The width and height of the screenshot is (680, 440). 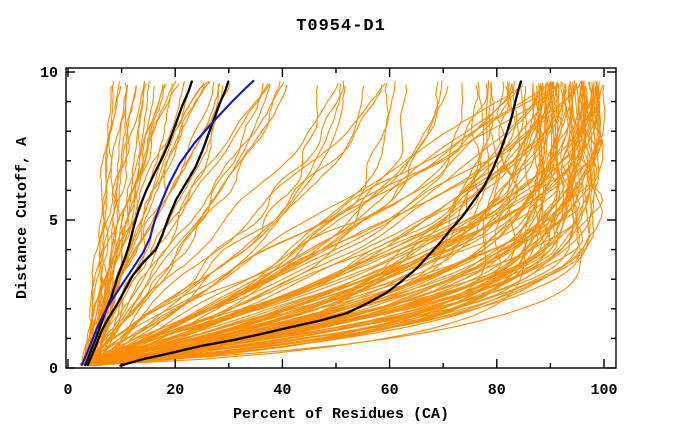 What do you see at coordinates (67, 390) in the screenshot?
I see `x-tick-label: 0` at bounding box center [67, 390].